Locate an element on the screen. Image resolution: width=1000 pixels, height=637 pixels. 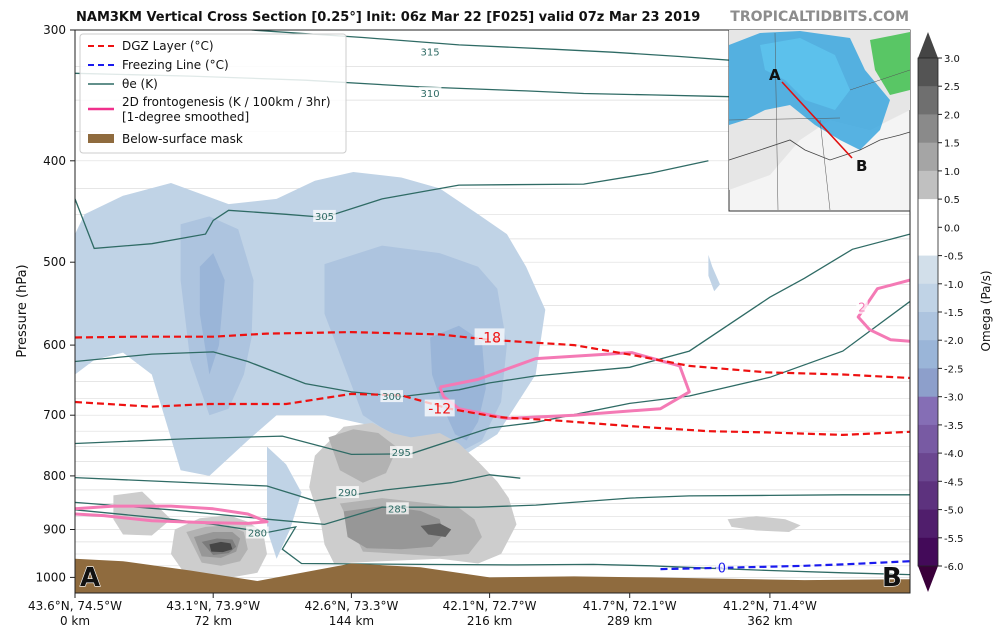
theta-e-label: 310 is located at coordinates (430, 94).